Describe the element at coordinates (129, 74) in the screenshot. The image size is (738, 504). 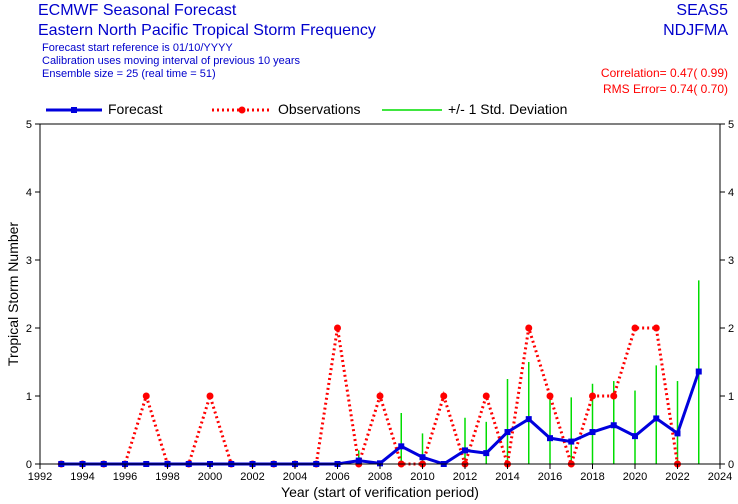
I see `ensemble-size-note: Ensemble size = 25 (real time = 51)` at that location.